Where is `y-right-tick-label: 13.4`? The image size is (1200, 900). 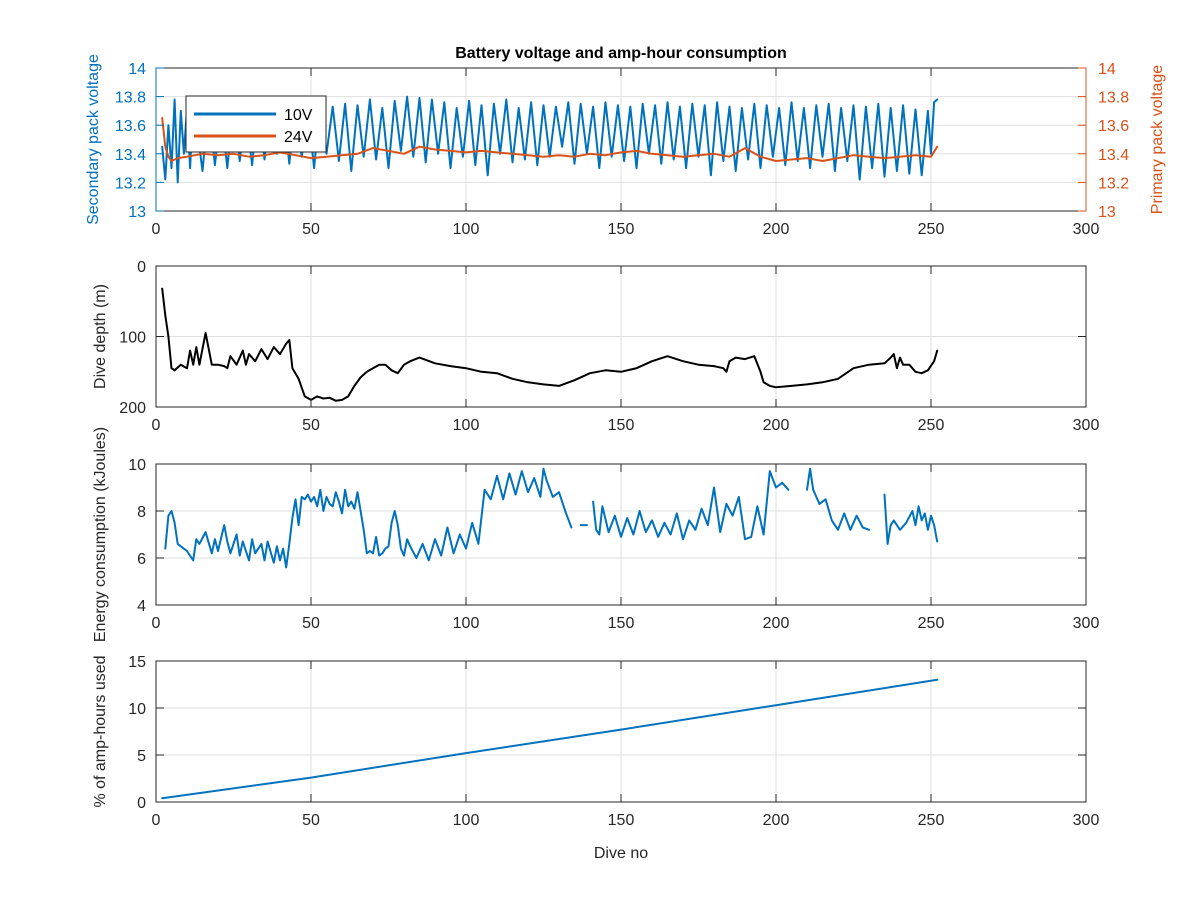 y-right-tick-label: 13.4 is located at coordinates (1113, 155).